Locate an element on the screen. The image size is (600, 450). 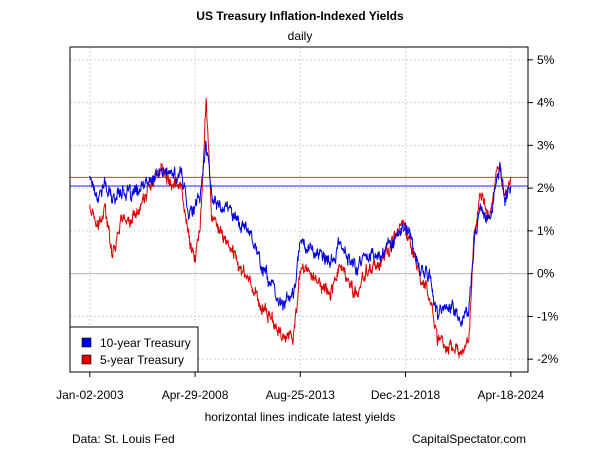
chart-subtitle: daily is located at coordinates (300, 36).